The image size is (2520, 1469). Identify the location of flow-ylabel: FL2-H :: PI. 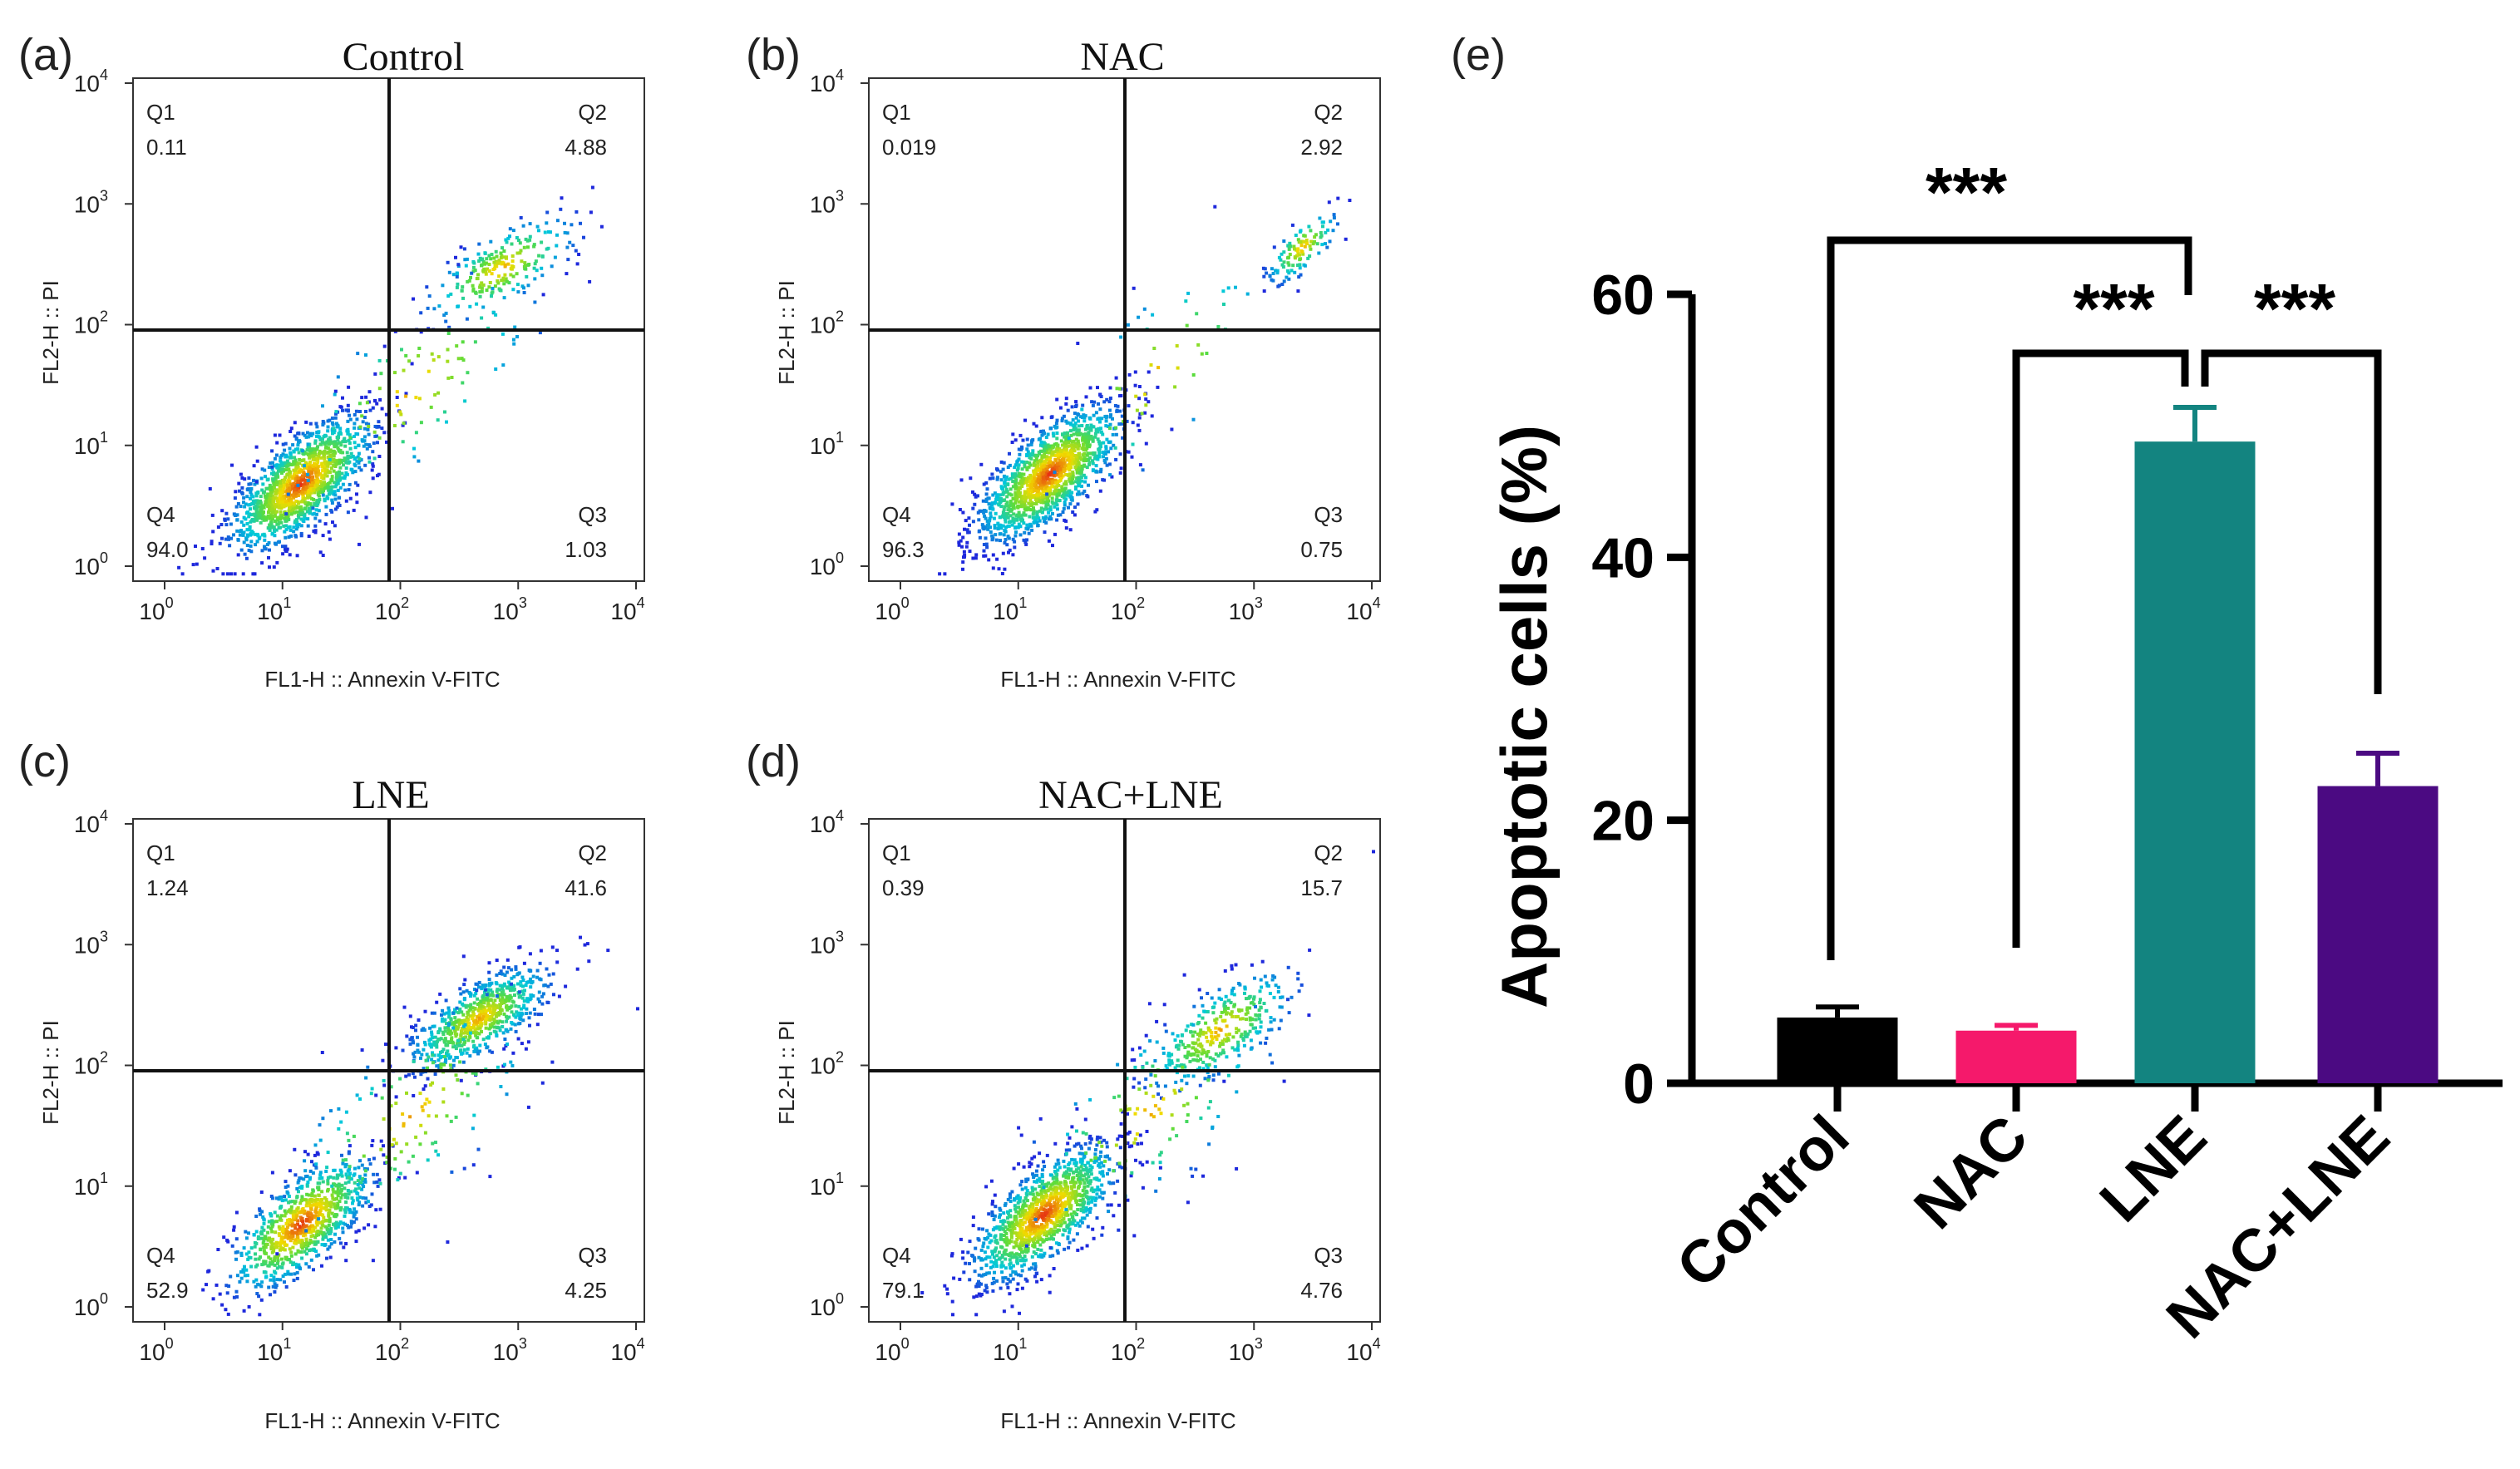
(786, 332).